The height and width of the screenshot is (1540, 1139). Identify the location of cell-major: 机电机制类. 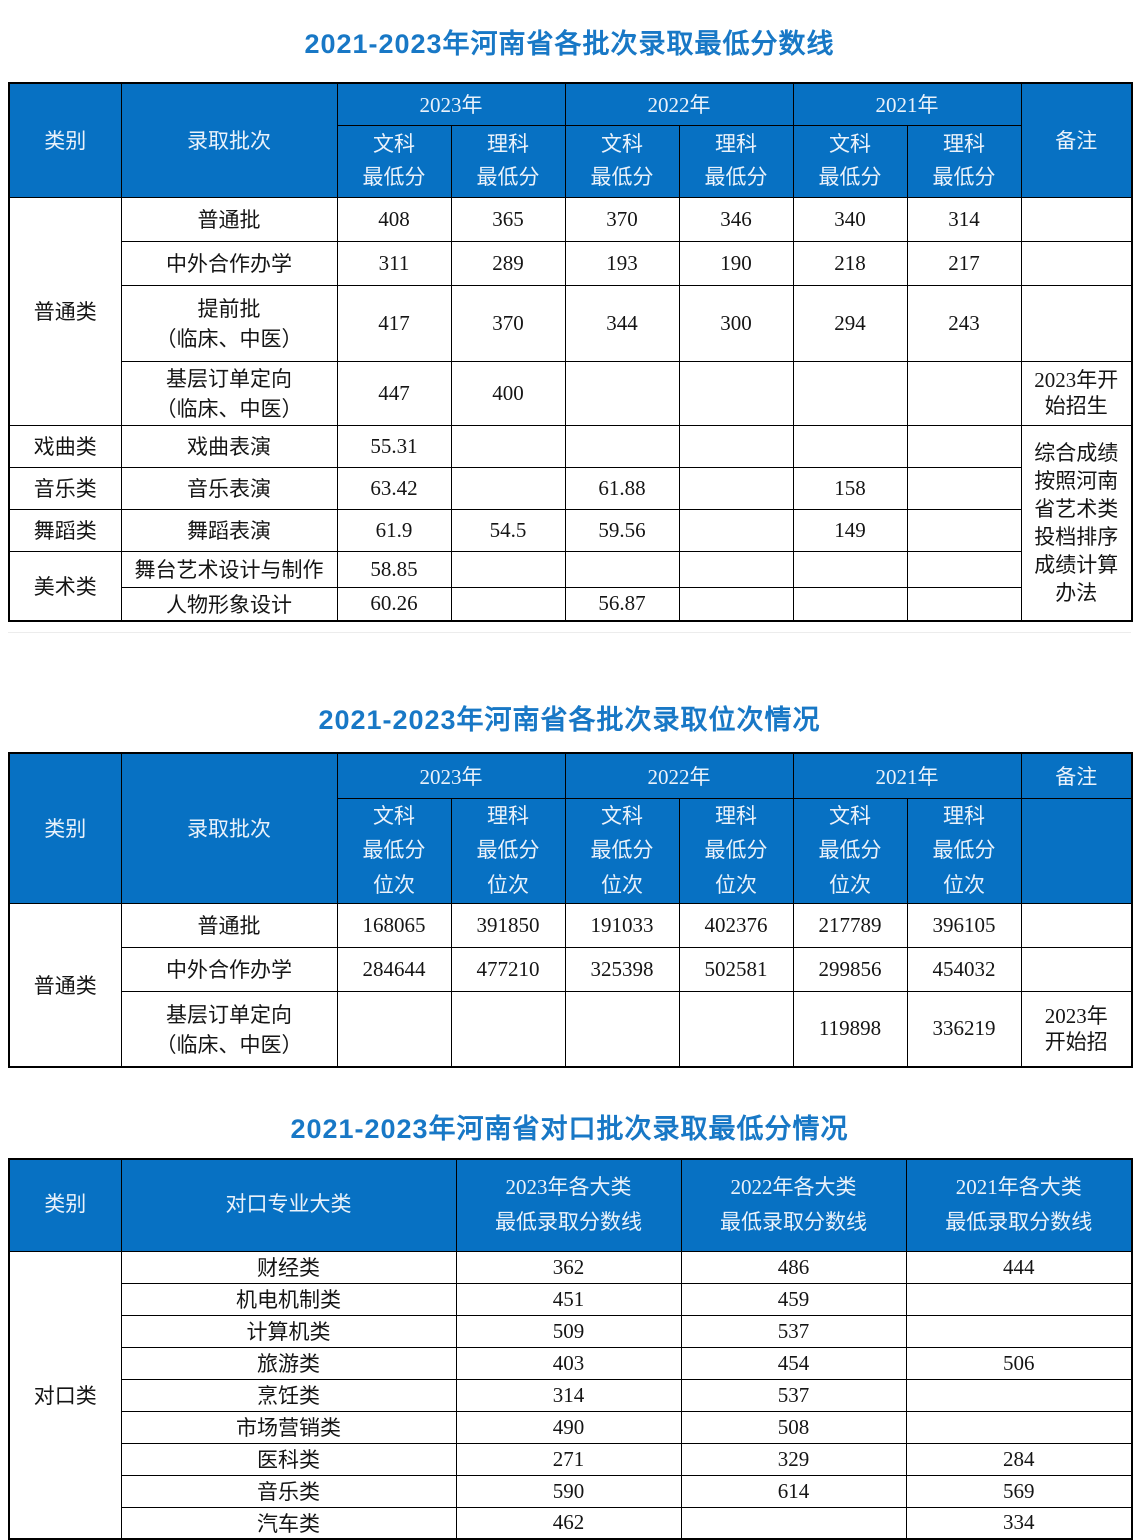
(288, 1299).